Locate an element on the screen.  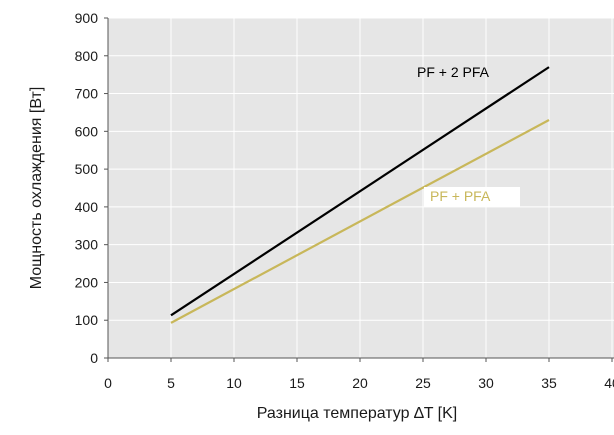
x-tick-label: 35 is located at coordinates (549, 383).